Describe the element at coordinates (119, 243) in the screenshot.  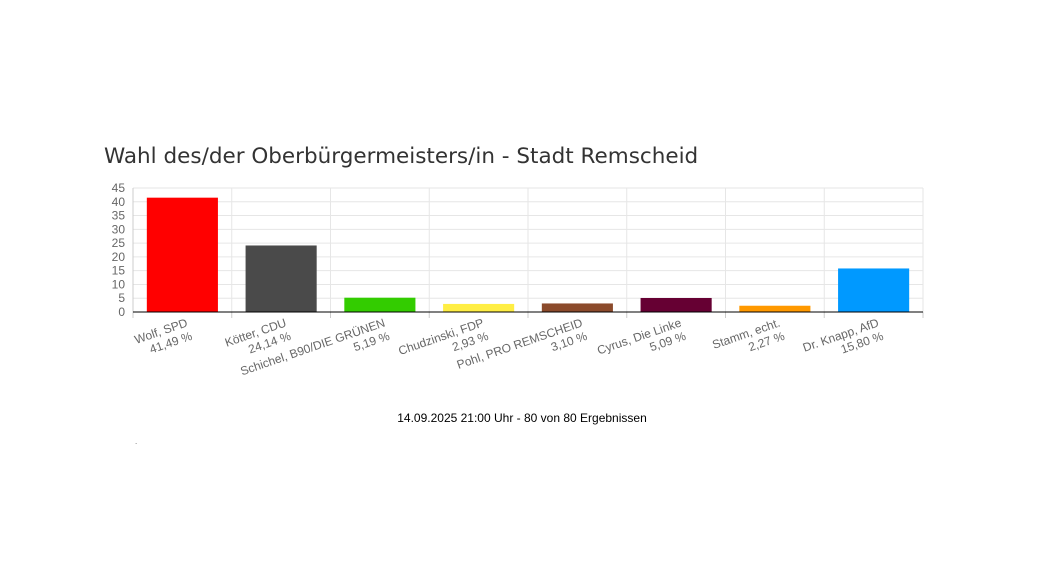
I see `y-tick-label: 25` at that location.